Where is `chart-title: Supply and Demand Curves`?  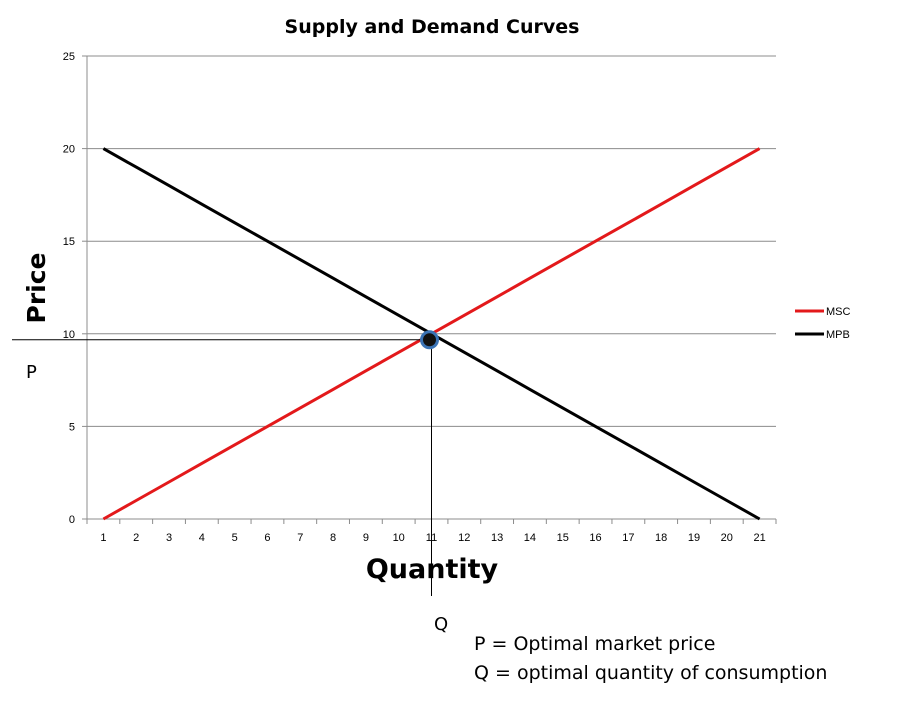 chart-title: Supply and Demand Curves is located at coordinates (432, 27).